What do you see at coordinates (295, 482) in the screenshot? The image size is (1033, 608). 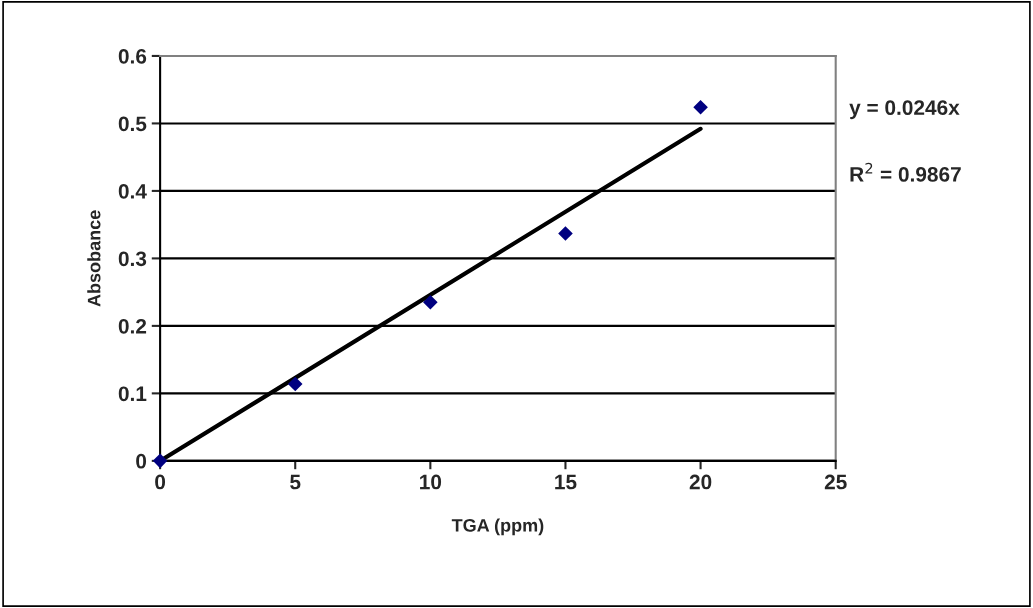 I see `x-tick-label: 5` at bounding box center [295, 482].